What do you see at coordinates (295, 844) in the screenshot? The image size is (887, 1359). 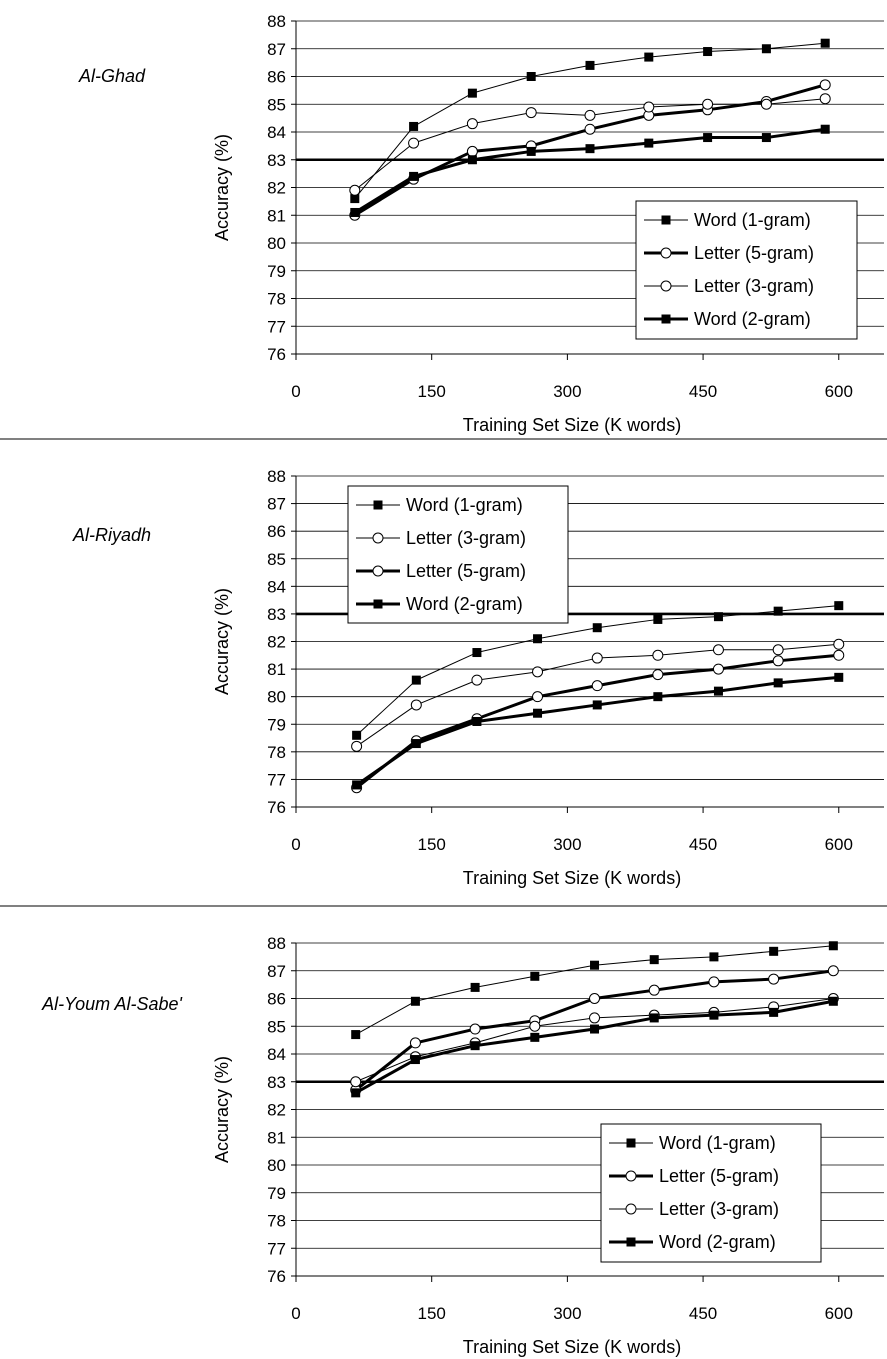 I see `x-tick-label: 0` at bounding box center [295, 844].